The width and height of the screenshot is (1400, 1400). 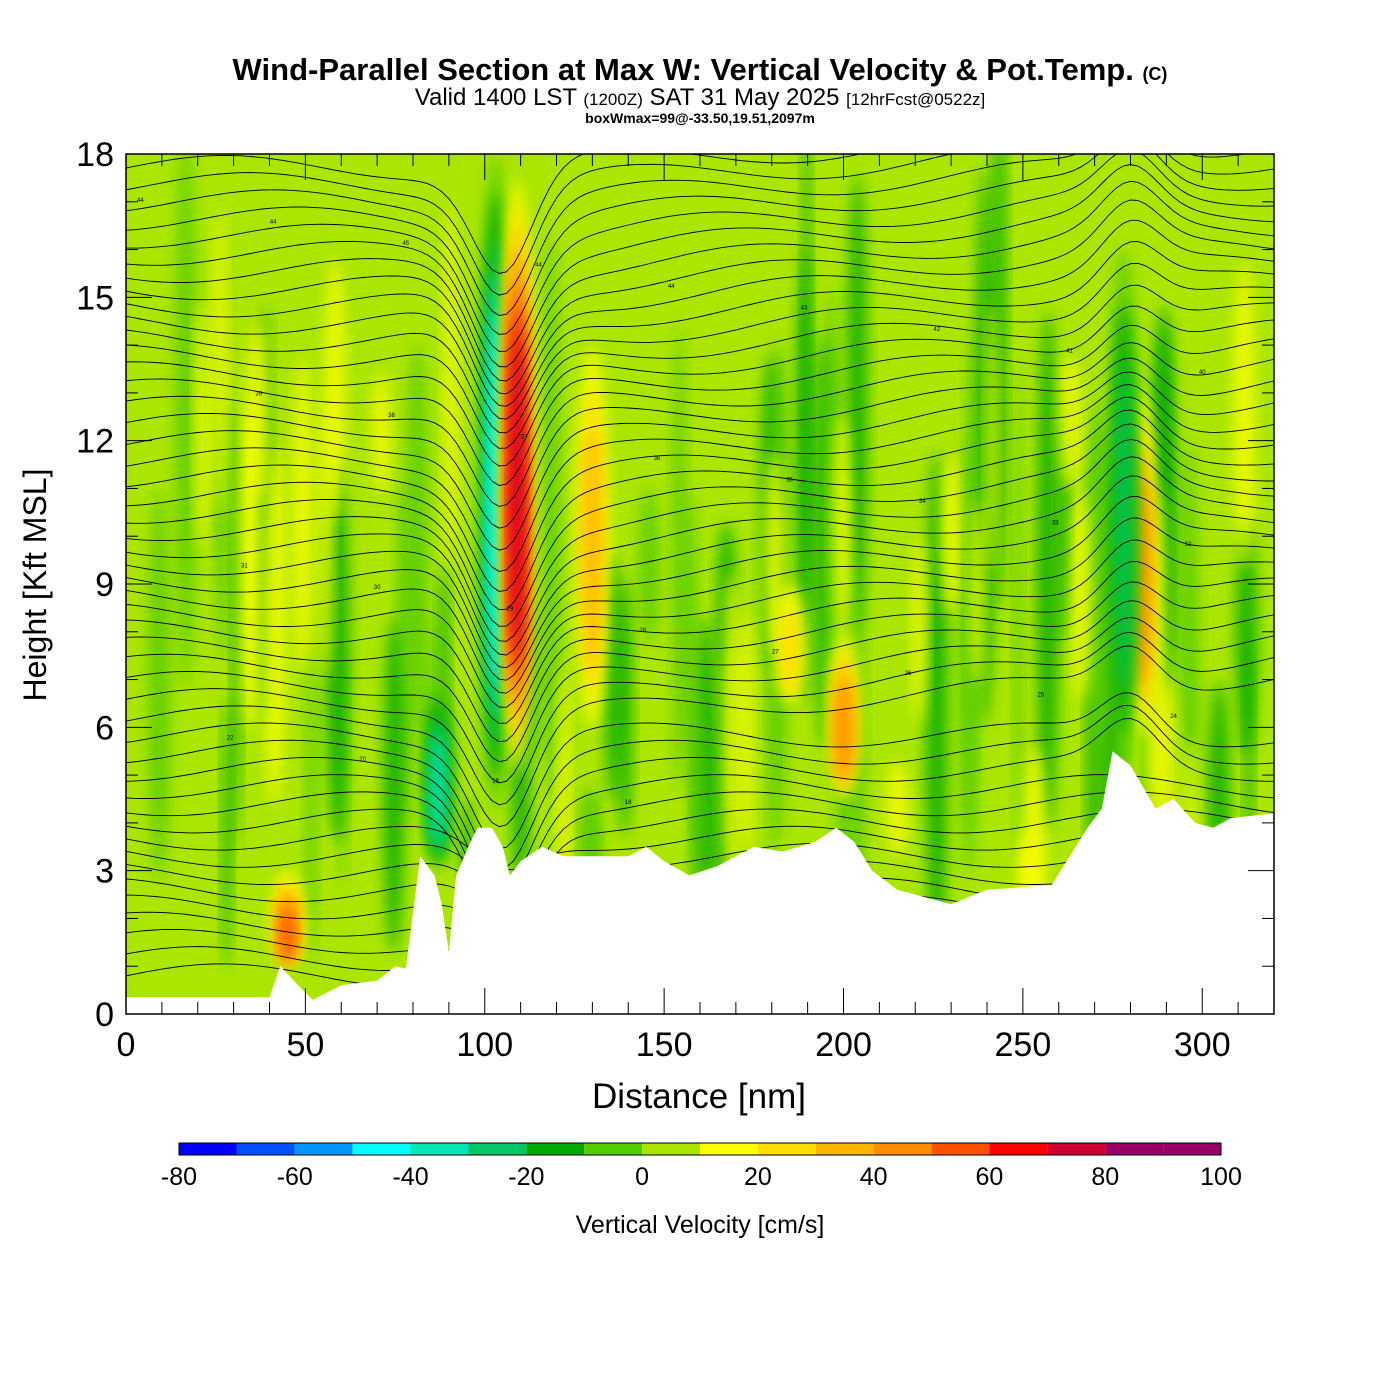 I want to click on y-tick-label: 0, so click(x=104, y=1015).